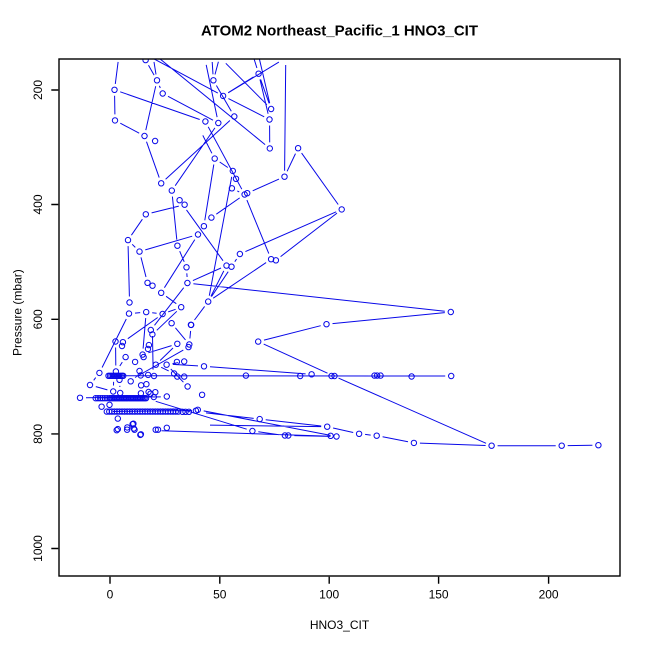 Image resolution: width=650 pixels, height=655 pixels. I want to click on svg-text: 400, so click(38, 204).